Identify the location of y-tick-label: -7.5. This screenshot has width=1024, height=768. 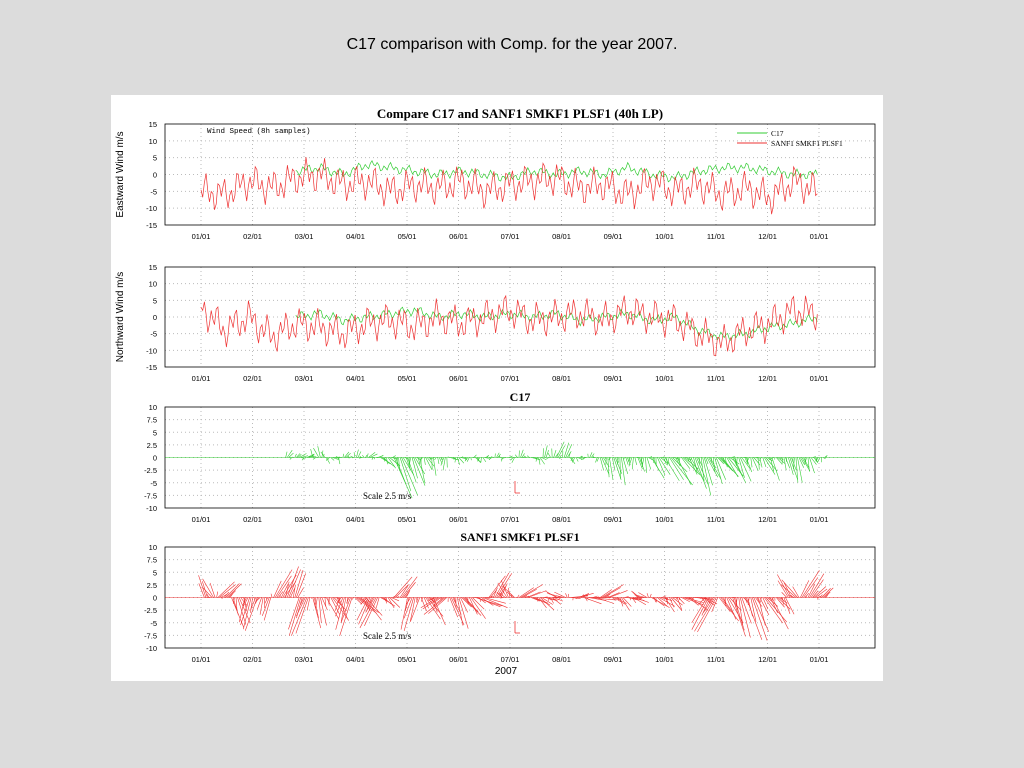
(150, 495).